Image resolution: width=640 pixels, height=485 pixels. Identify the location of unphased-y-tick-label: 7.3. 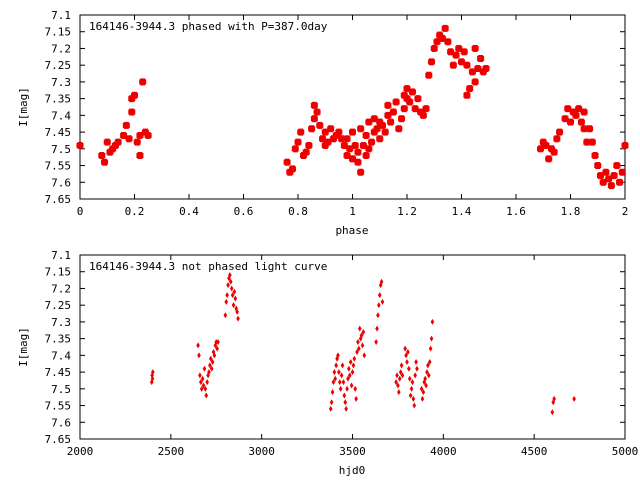
(61, 322).